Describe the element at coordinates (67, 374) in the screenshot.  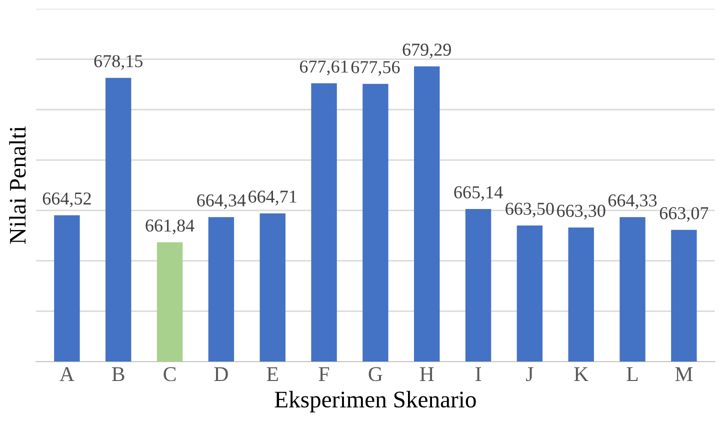
I see `x-tick-label: A` at that location.